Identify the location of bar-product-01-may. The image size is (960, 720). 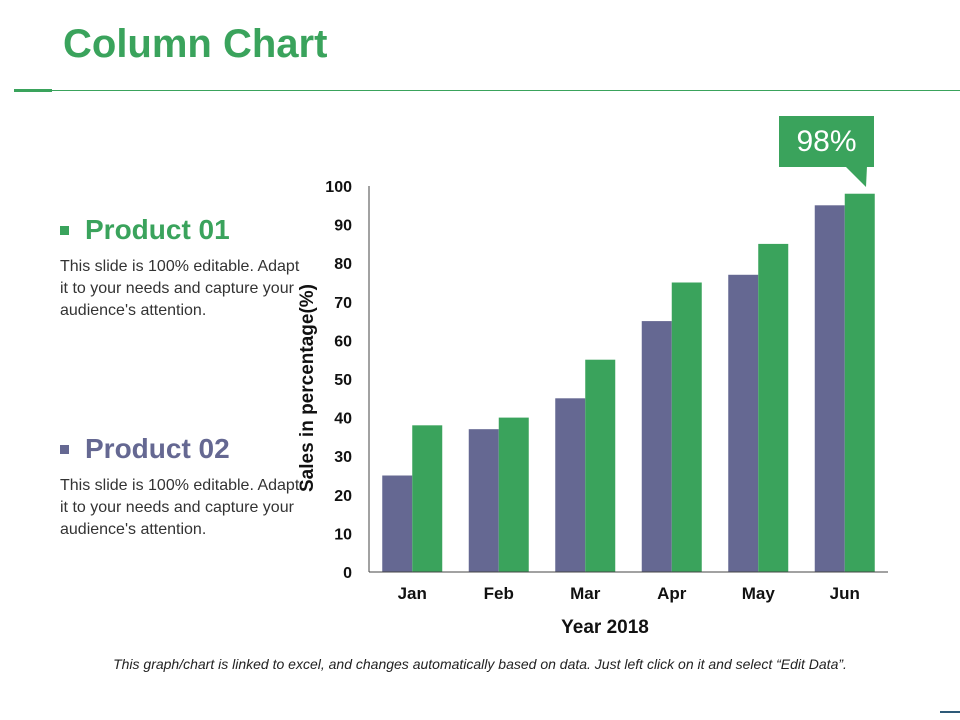
(773, 407).